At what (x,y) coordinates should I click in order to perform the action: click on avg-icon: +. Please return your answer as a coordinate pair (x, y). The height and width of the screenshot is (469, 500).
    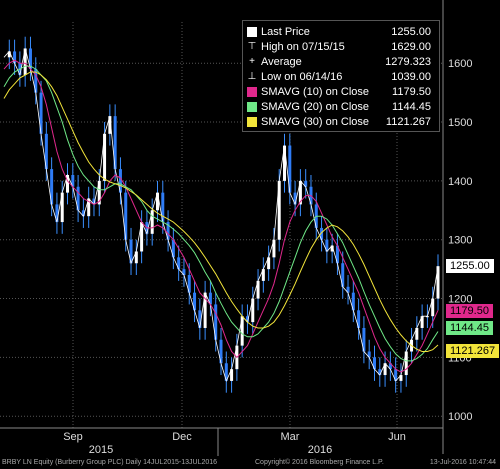
    Looking at the image, I should click on (252, 61).